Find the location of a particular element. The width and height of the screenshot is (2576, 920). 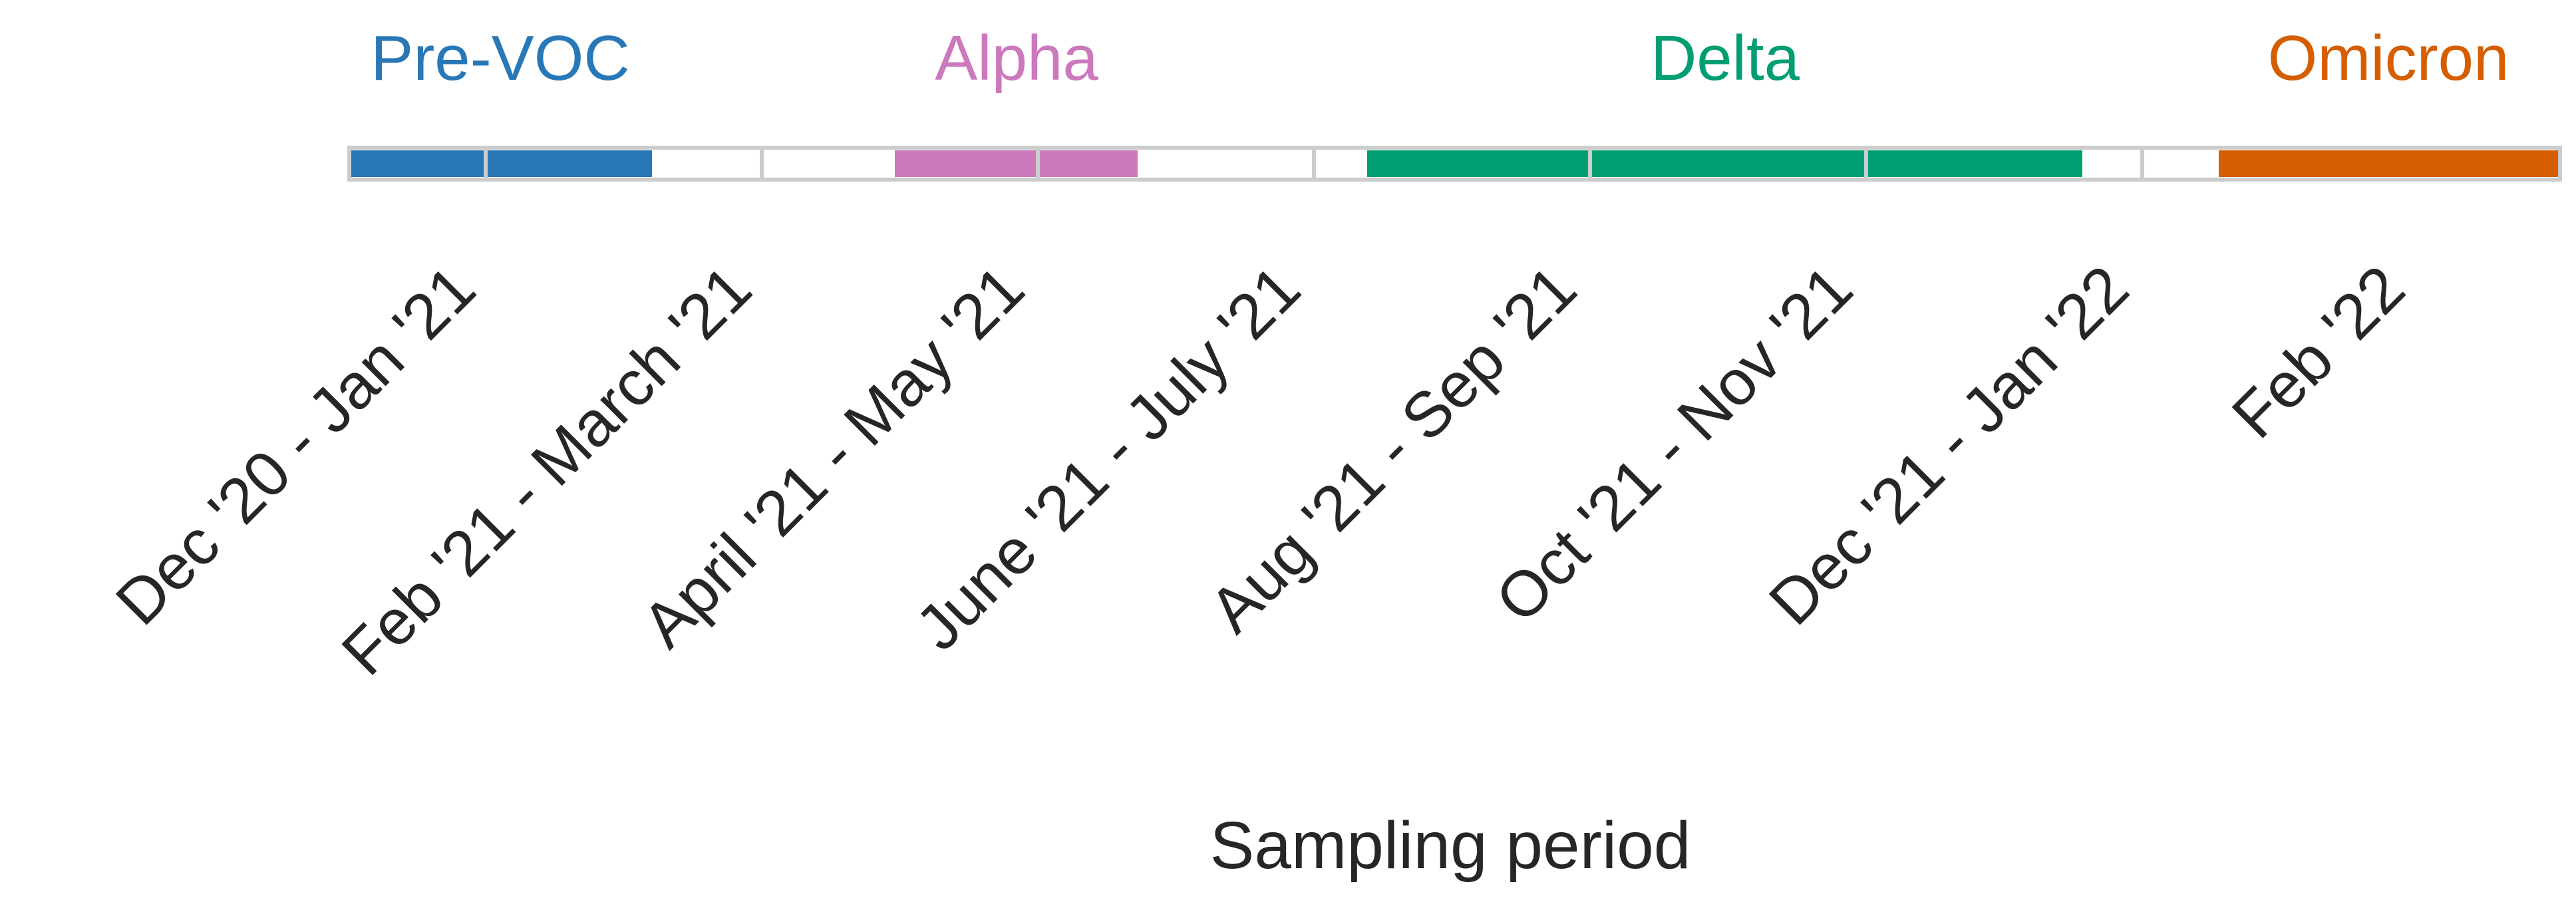

variant-label-omicron: Omicron is located at coordinates (2388, 59).